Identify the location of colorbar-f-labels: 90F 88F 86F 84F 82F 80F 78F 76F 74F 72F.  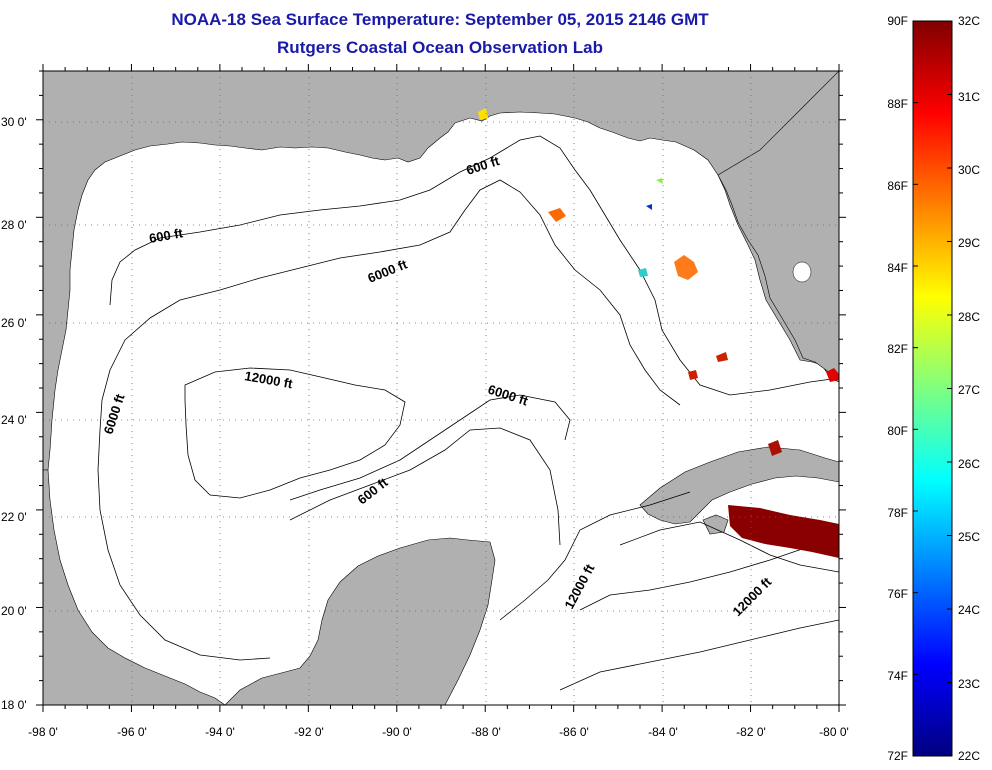
(897, 388).